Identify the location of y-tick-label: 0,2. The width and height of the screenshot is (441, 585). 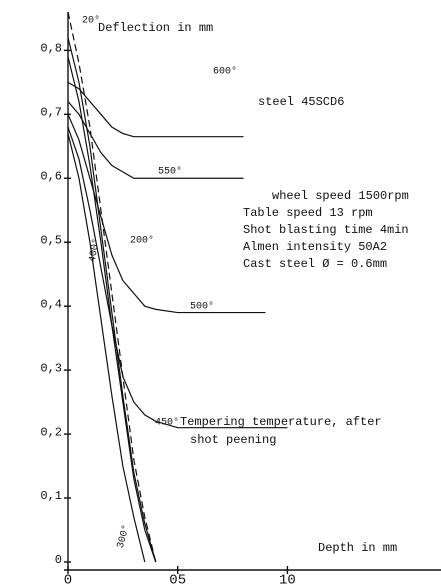
(51, 432).